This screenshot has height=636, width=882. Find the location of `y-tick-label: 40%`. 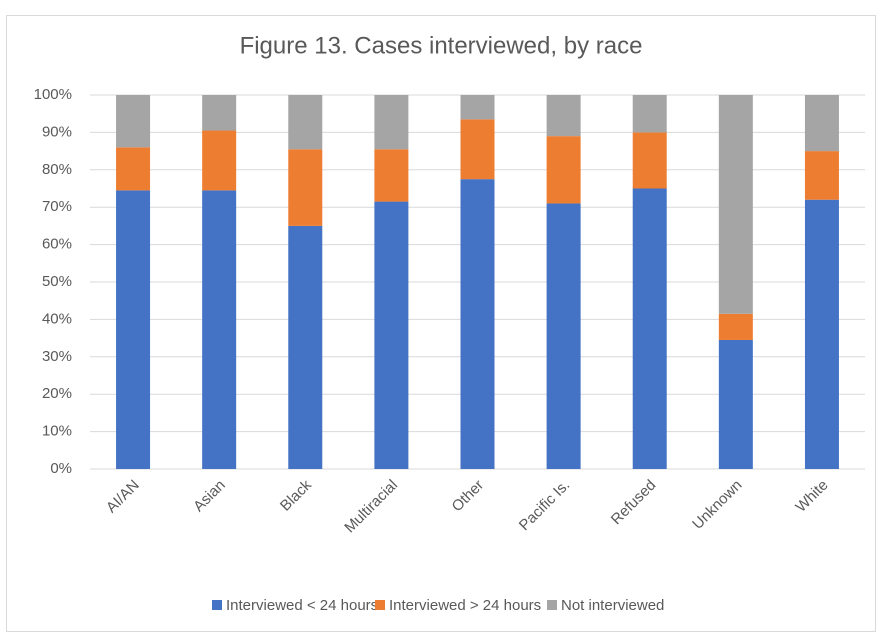

y-tick-label: 40% is located at coordinates (57, 318).